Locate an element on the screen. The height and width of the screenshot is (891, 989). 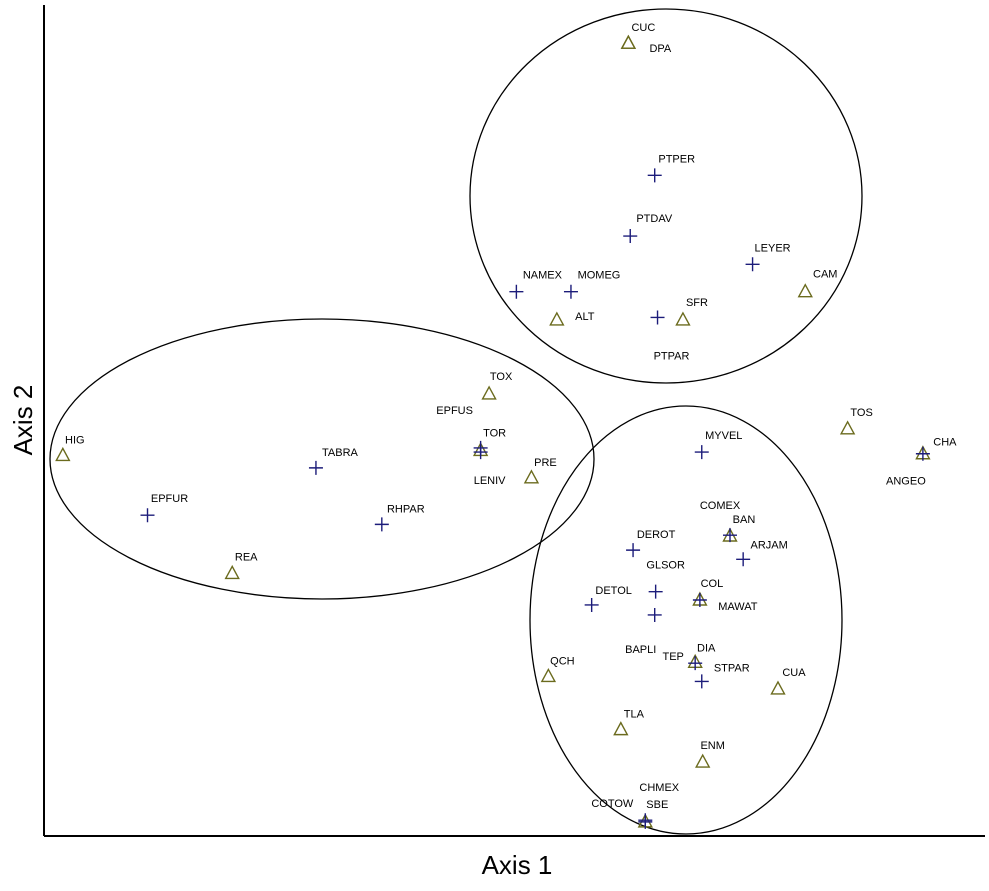
point-label: NAMEX is located at coordinates (543, 276).